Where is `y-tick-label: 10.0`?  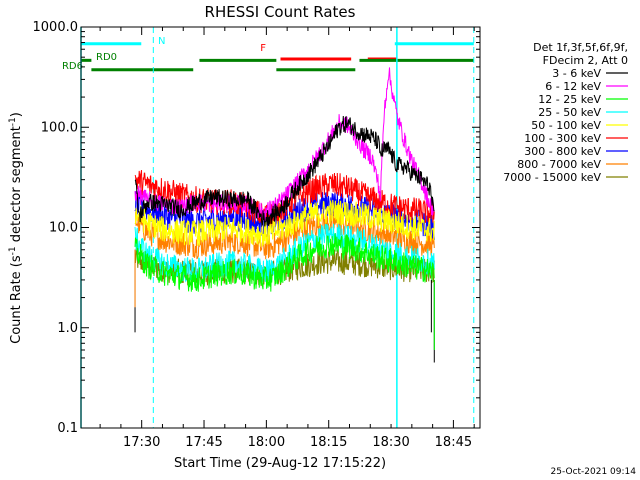
y-tick-label: 10.0 is located at coordinates (63, 228).